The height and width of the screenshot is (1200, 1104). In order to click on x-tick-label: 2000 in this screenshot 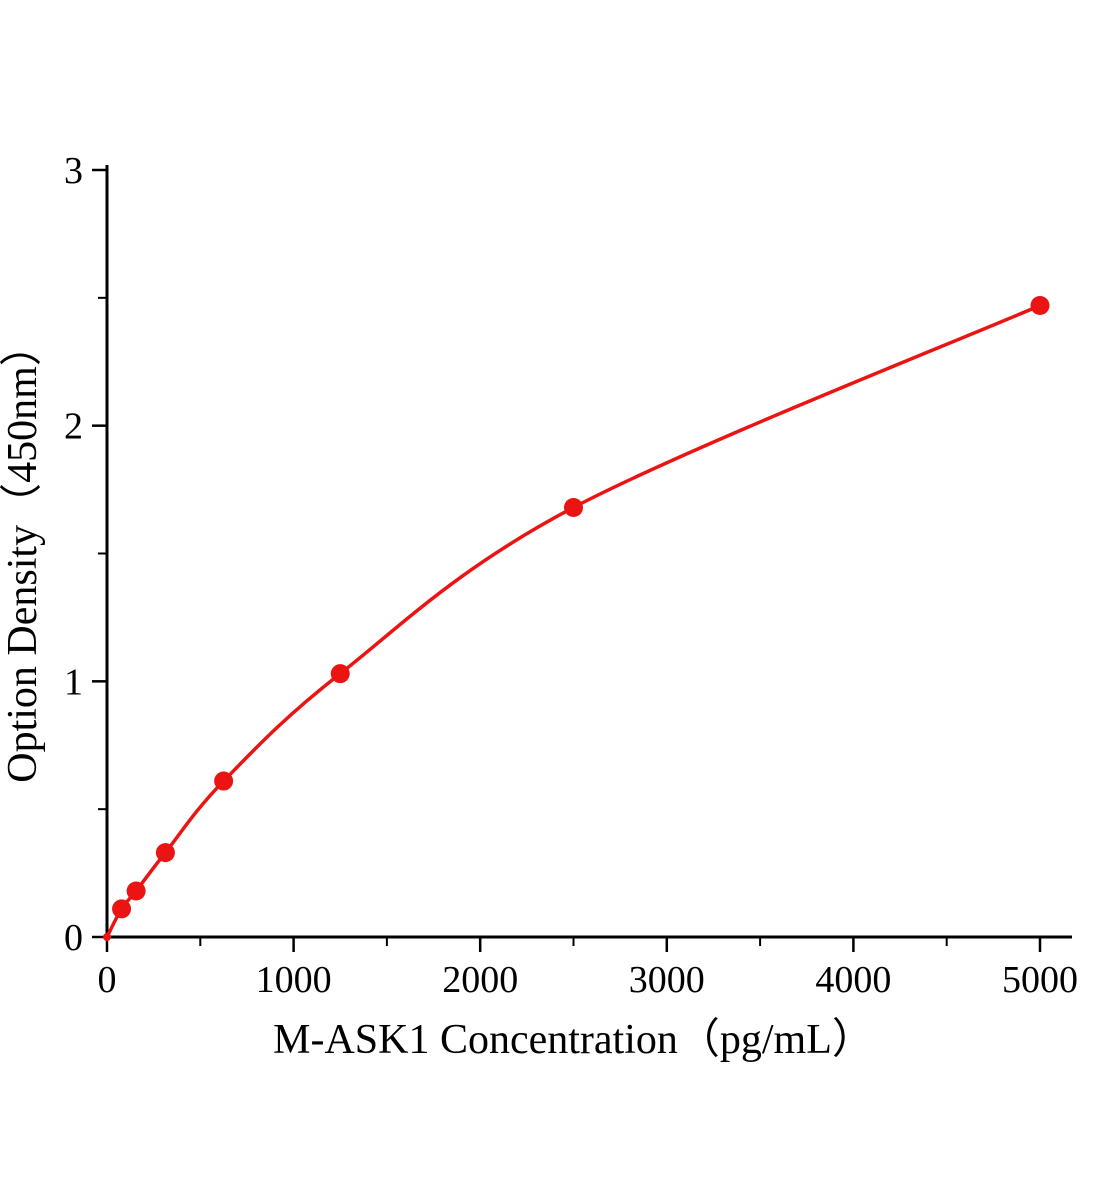, I will do `click(480, 980)`.